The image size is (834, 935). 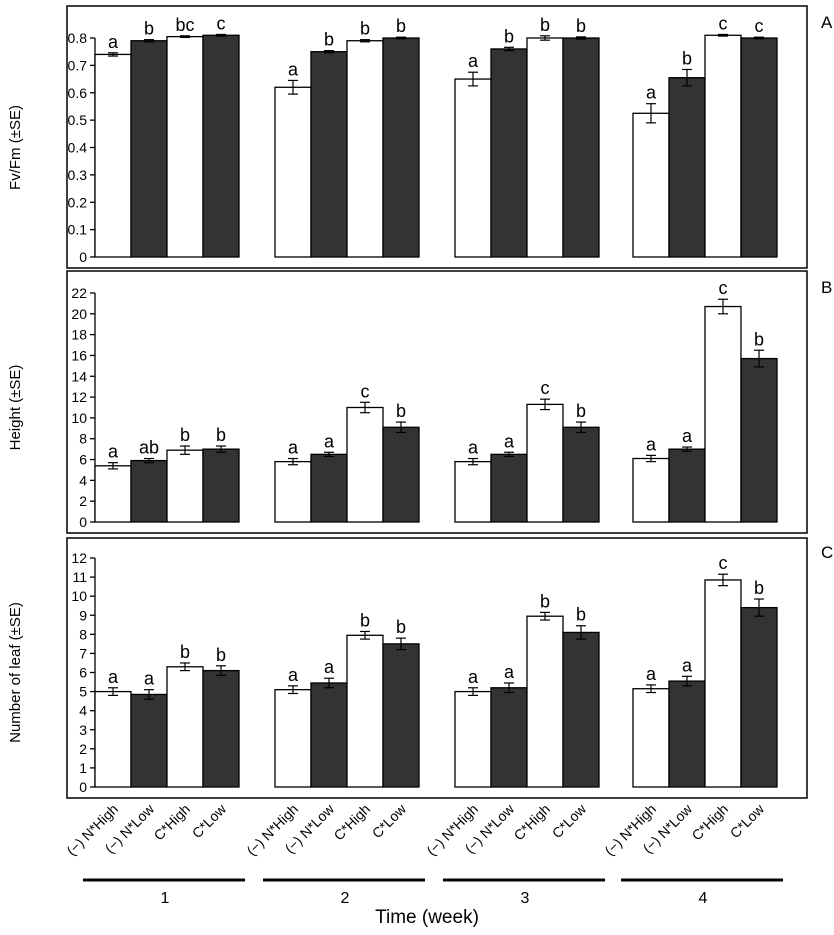 I want to click on y-tick-label: 2, so click(x=83, y=749).